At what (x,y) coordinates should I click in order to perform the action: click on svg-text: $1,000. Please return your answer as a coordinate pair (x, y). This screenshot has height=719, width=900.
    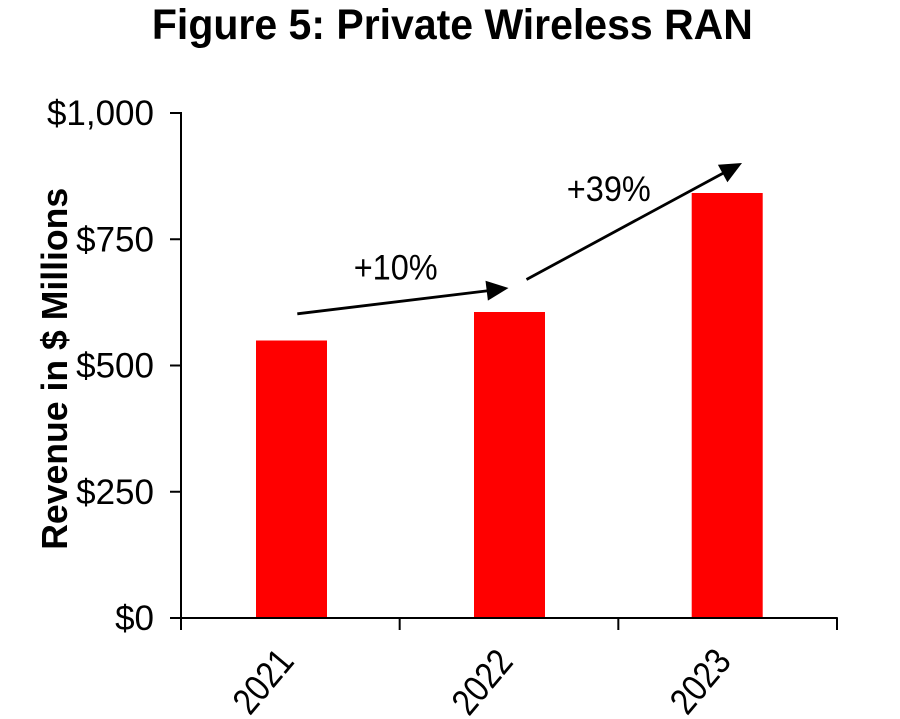
    Looking at the image, I should click on (100, 113).